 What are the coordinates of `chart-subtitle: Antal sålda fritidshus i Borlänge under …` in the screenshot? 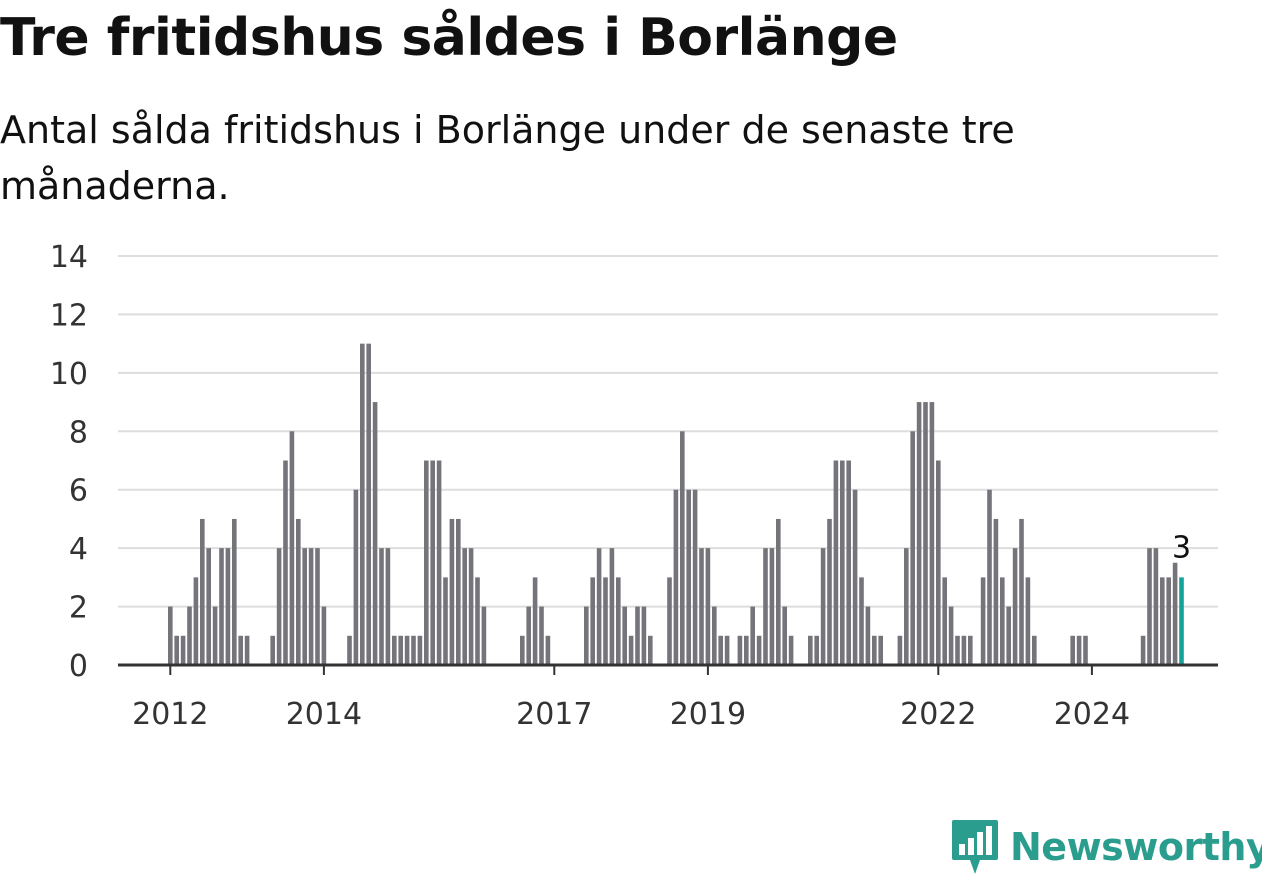 It's located at (507, 158).